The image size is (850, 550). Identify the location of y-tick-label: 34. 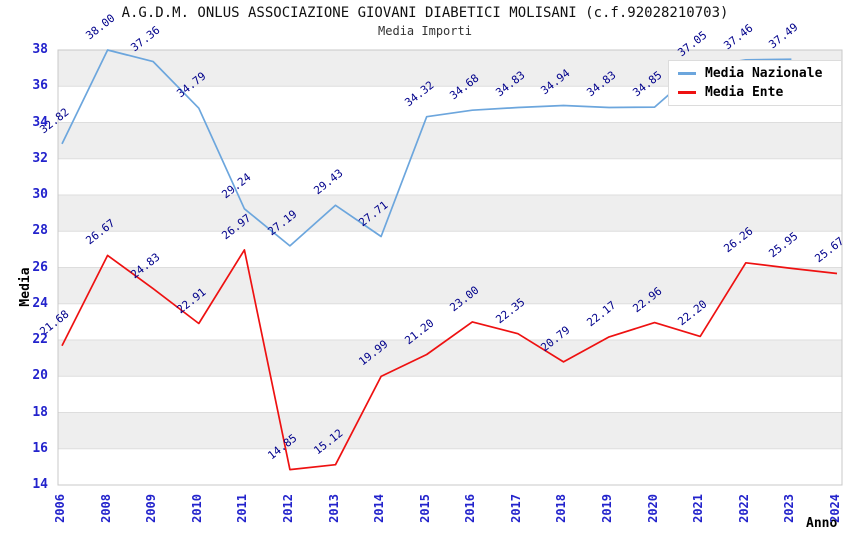
(40, 122).